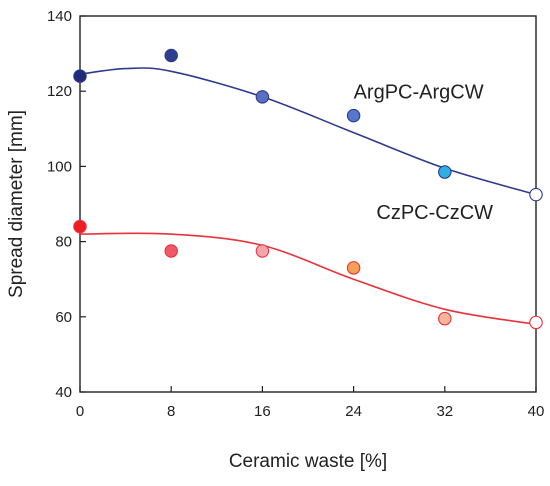  Describe the element at coordinates (262, 411) in the screenshot. I see `x-tick-label: 16` at that location.